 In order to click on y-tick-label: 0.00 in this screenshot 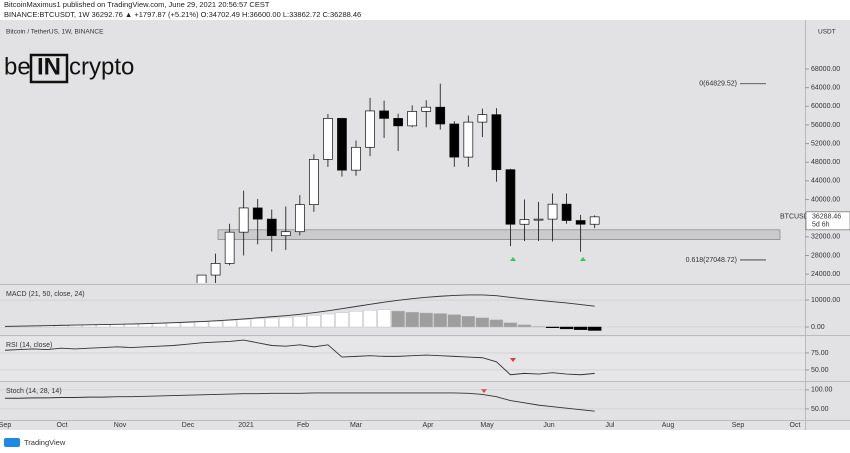, I will do `click(818, 327)`.